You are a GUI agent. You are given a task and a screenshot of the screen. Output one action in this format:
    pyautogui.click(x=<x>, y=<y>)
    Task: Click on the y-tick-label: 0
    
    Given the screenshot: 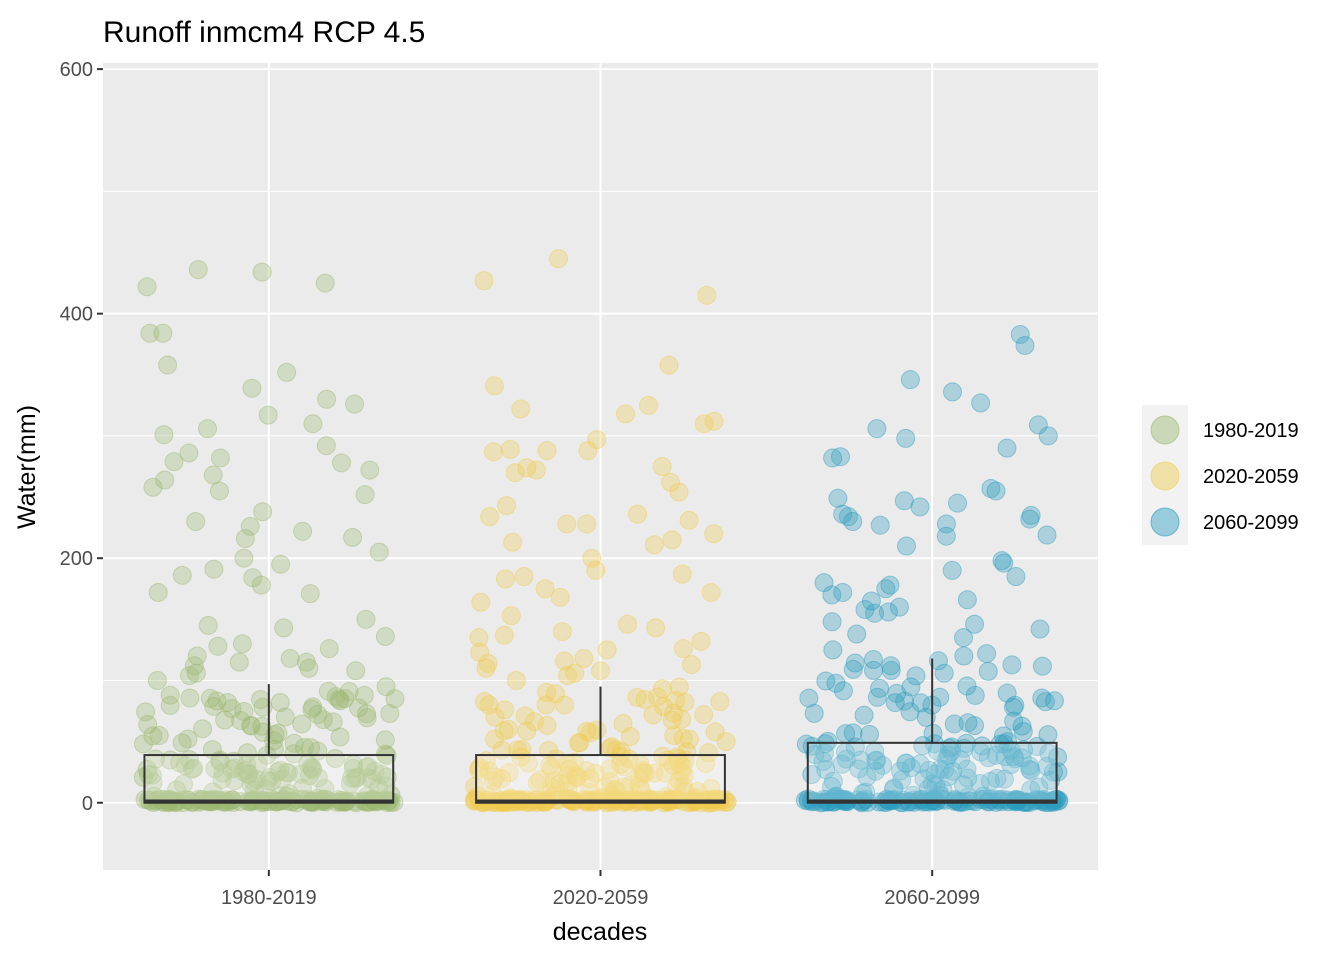 What is the action you would take?
    pyautogui.click(x=87, y=804)
    